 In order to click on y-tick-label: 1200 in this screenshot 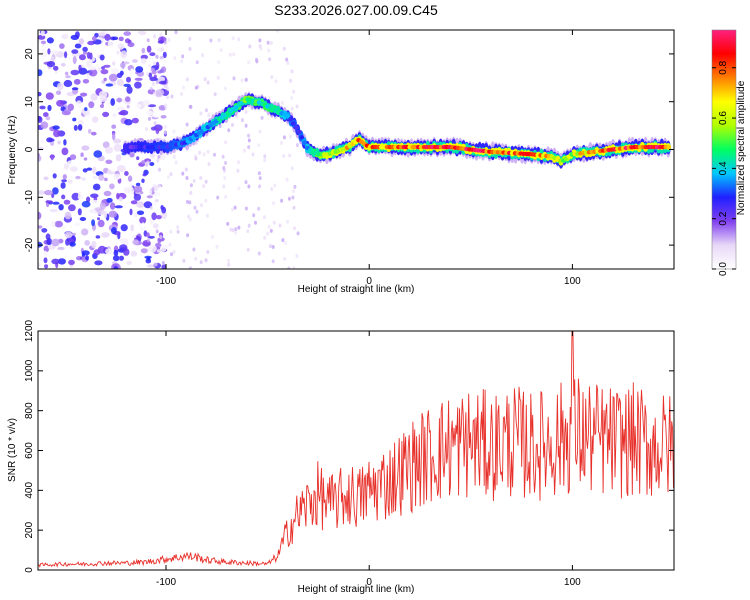, I will do `click(29, 330)`.